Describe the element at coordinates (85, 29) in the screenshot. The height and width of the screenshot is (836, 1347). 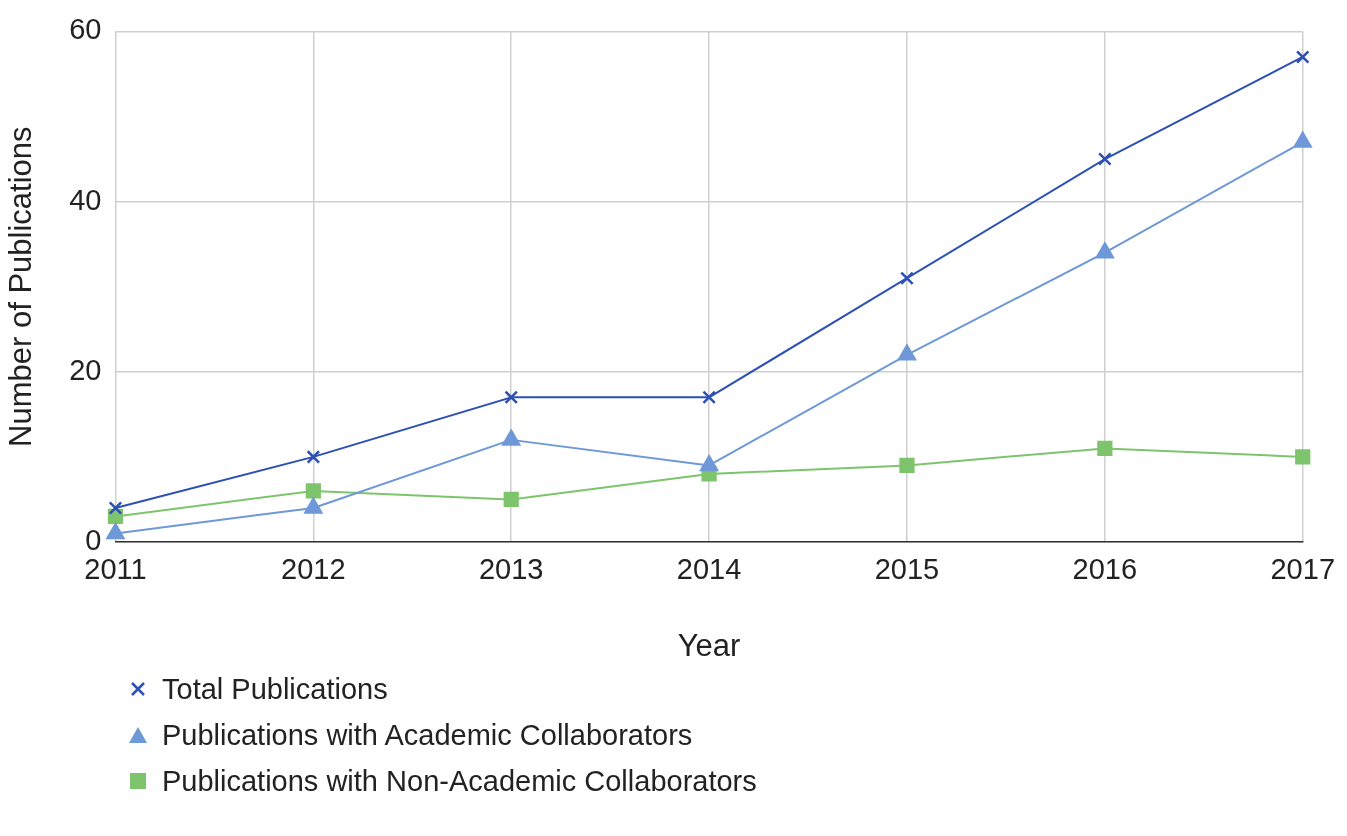
I see `y-tick-label: 60` at that location.